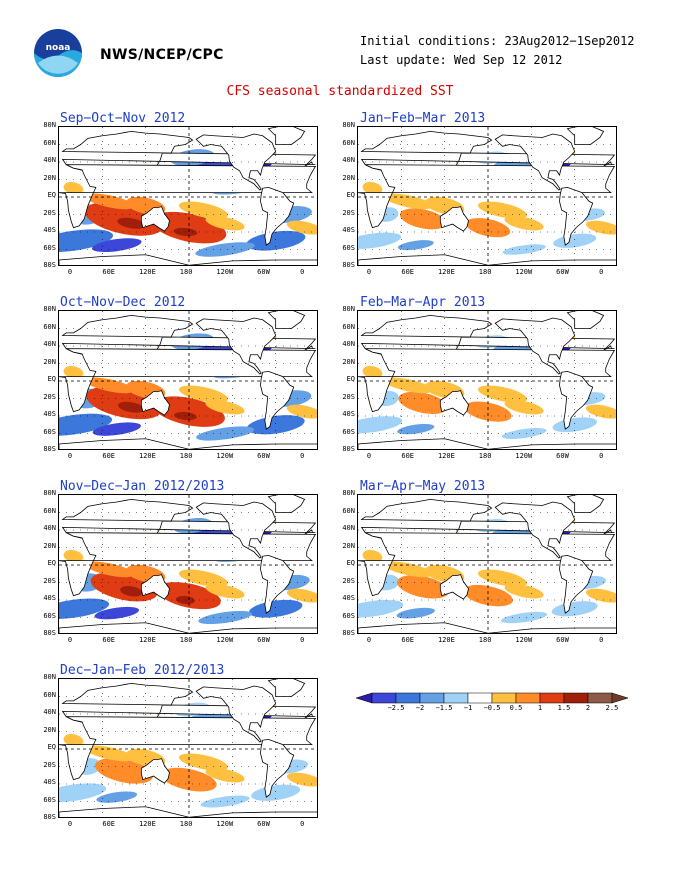 The image size is (680, 880). I want to click on panel-title: Sep−Oct−Nov 2012, so click(123, 118).